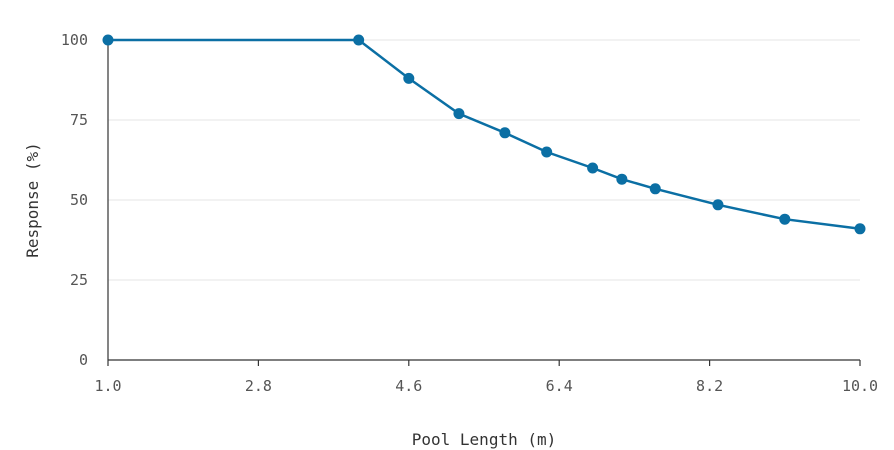 The width and height of the screenshot is (894, 450). What do you see at coordinates (79, 200) in the screenshot?
I see `y-tick-label: 50` at bounding box center [79, 200].